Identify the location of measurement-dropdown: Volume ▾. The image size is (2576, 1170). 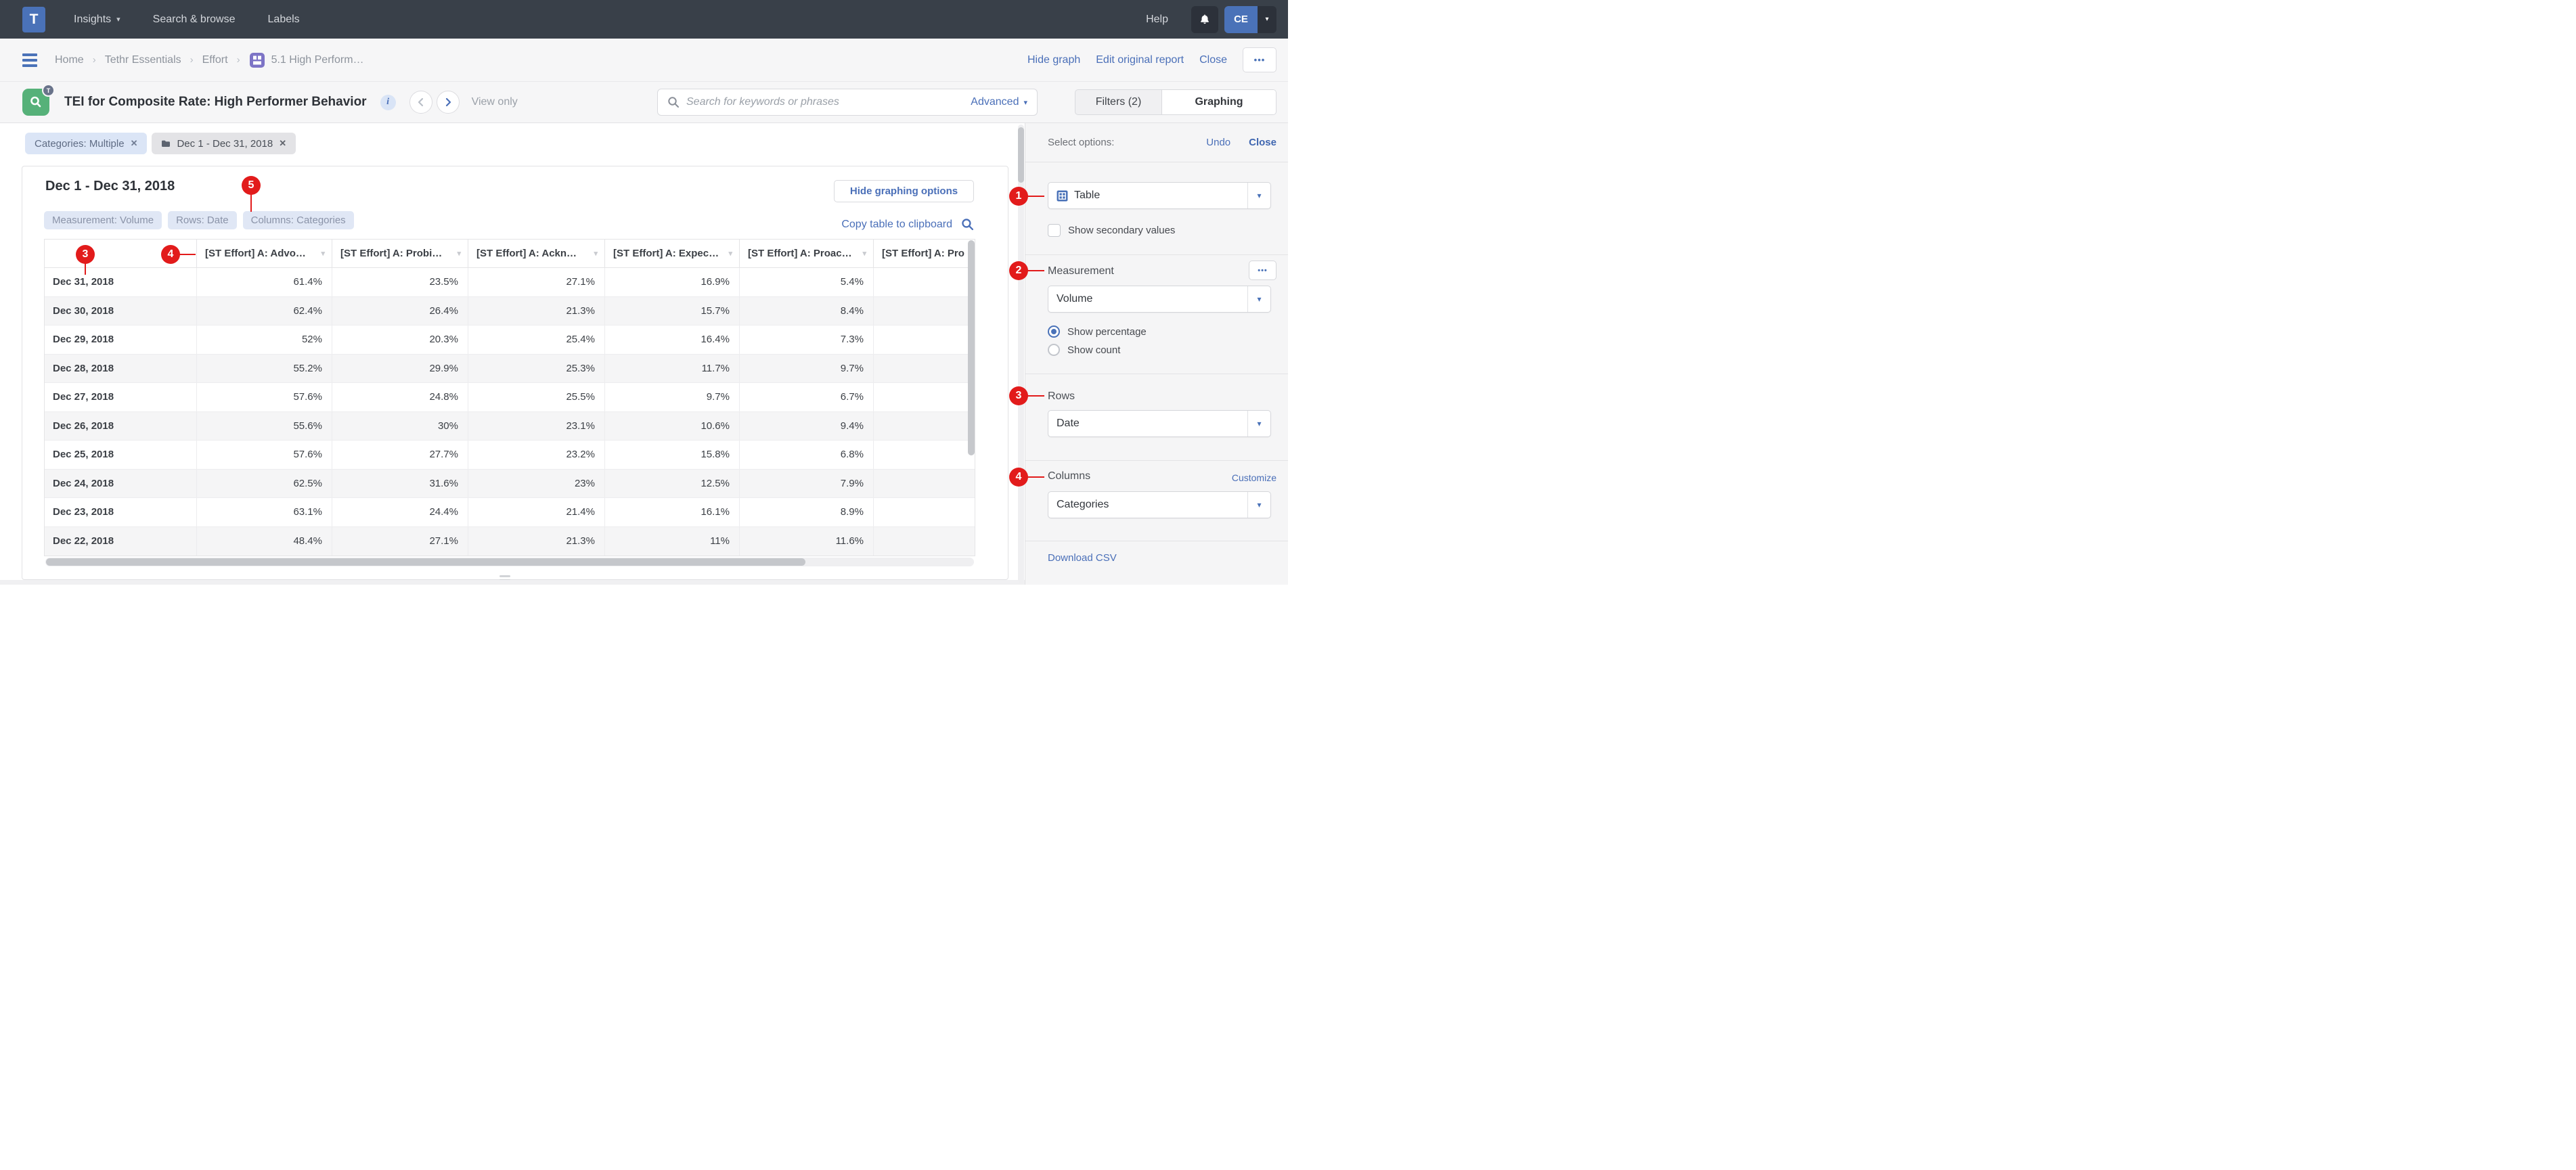
(1159, 299).